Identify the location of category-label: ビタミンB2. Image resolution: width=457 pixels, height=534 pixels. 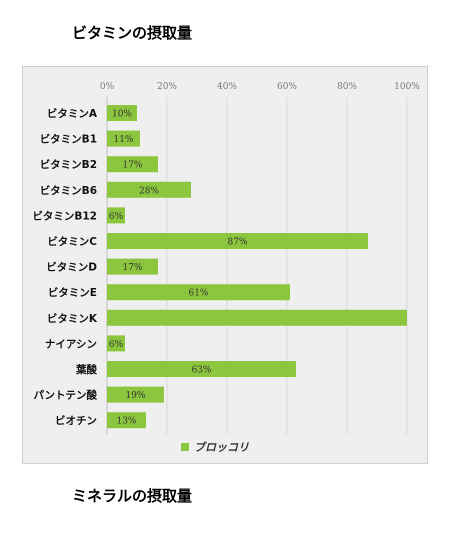
(68, 164).